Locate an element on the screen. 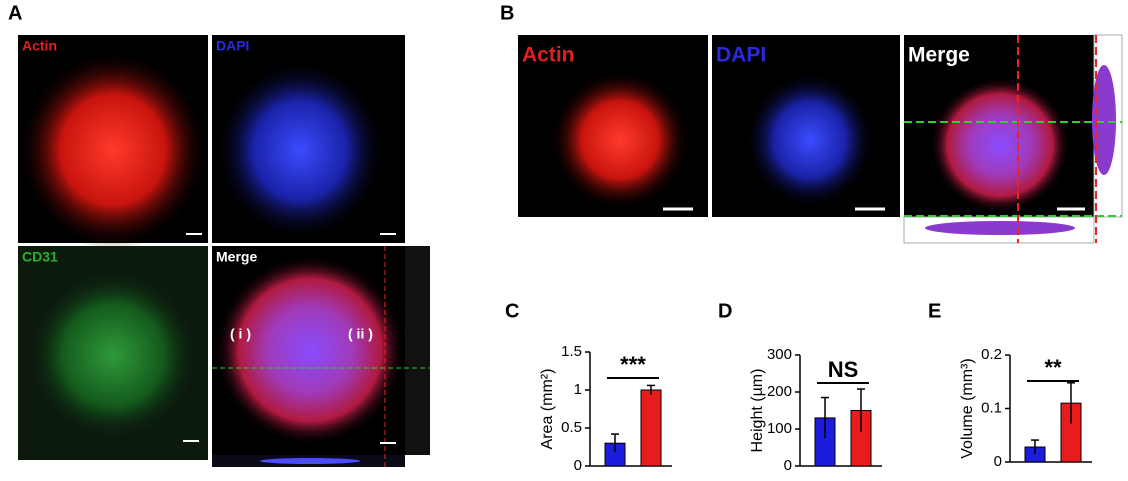 The height and width of the screenshot is (481, 1128). scale-bars is located at coordinates (289, 338).